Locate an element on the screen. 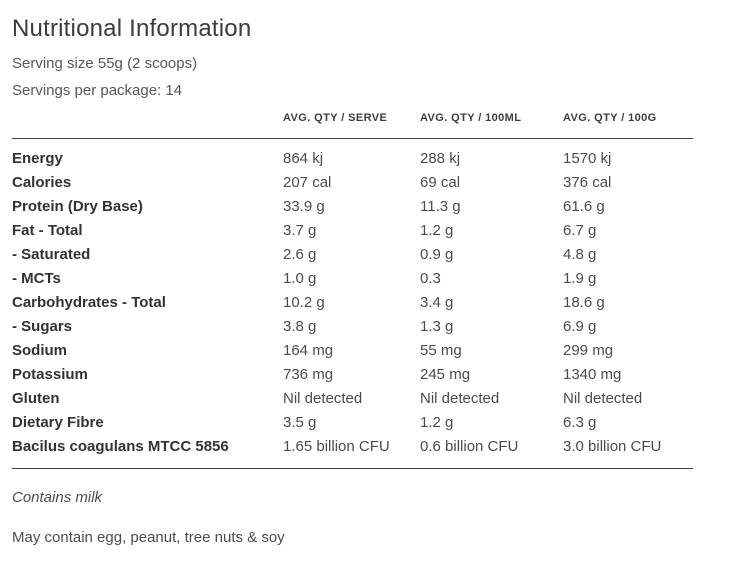 The height and width of the screenshot is (584, 729). row-label: Carbohydrates - Total is located at coordinates (89, 302).